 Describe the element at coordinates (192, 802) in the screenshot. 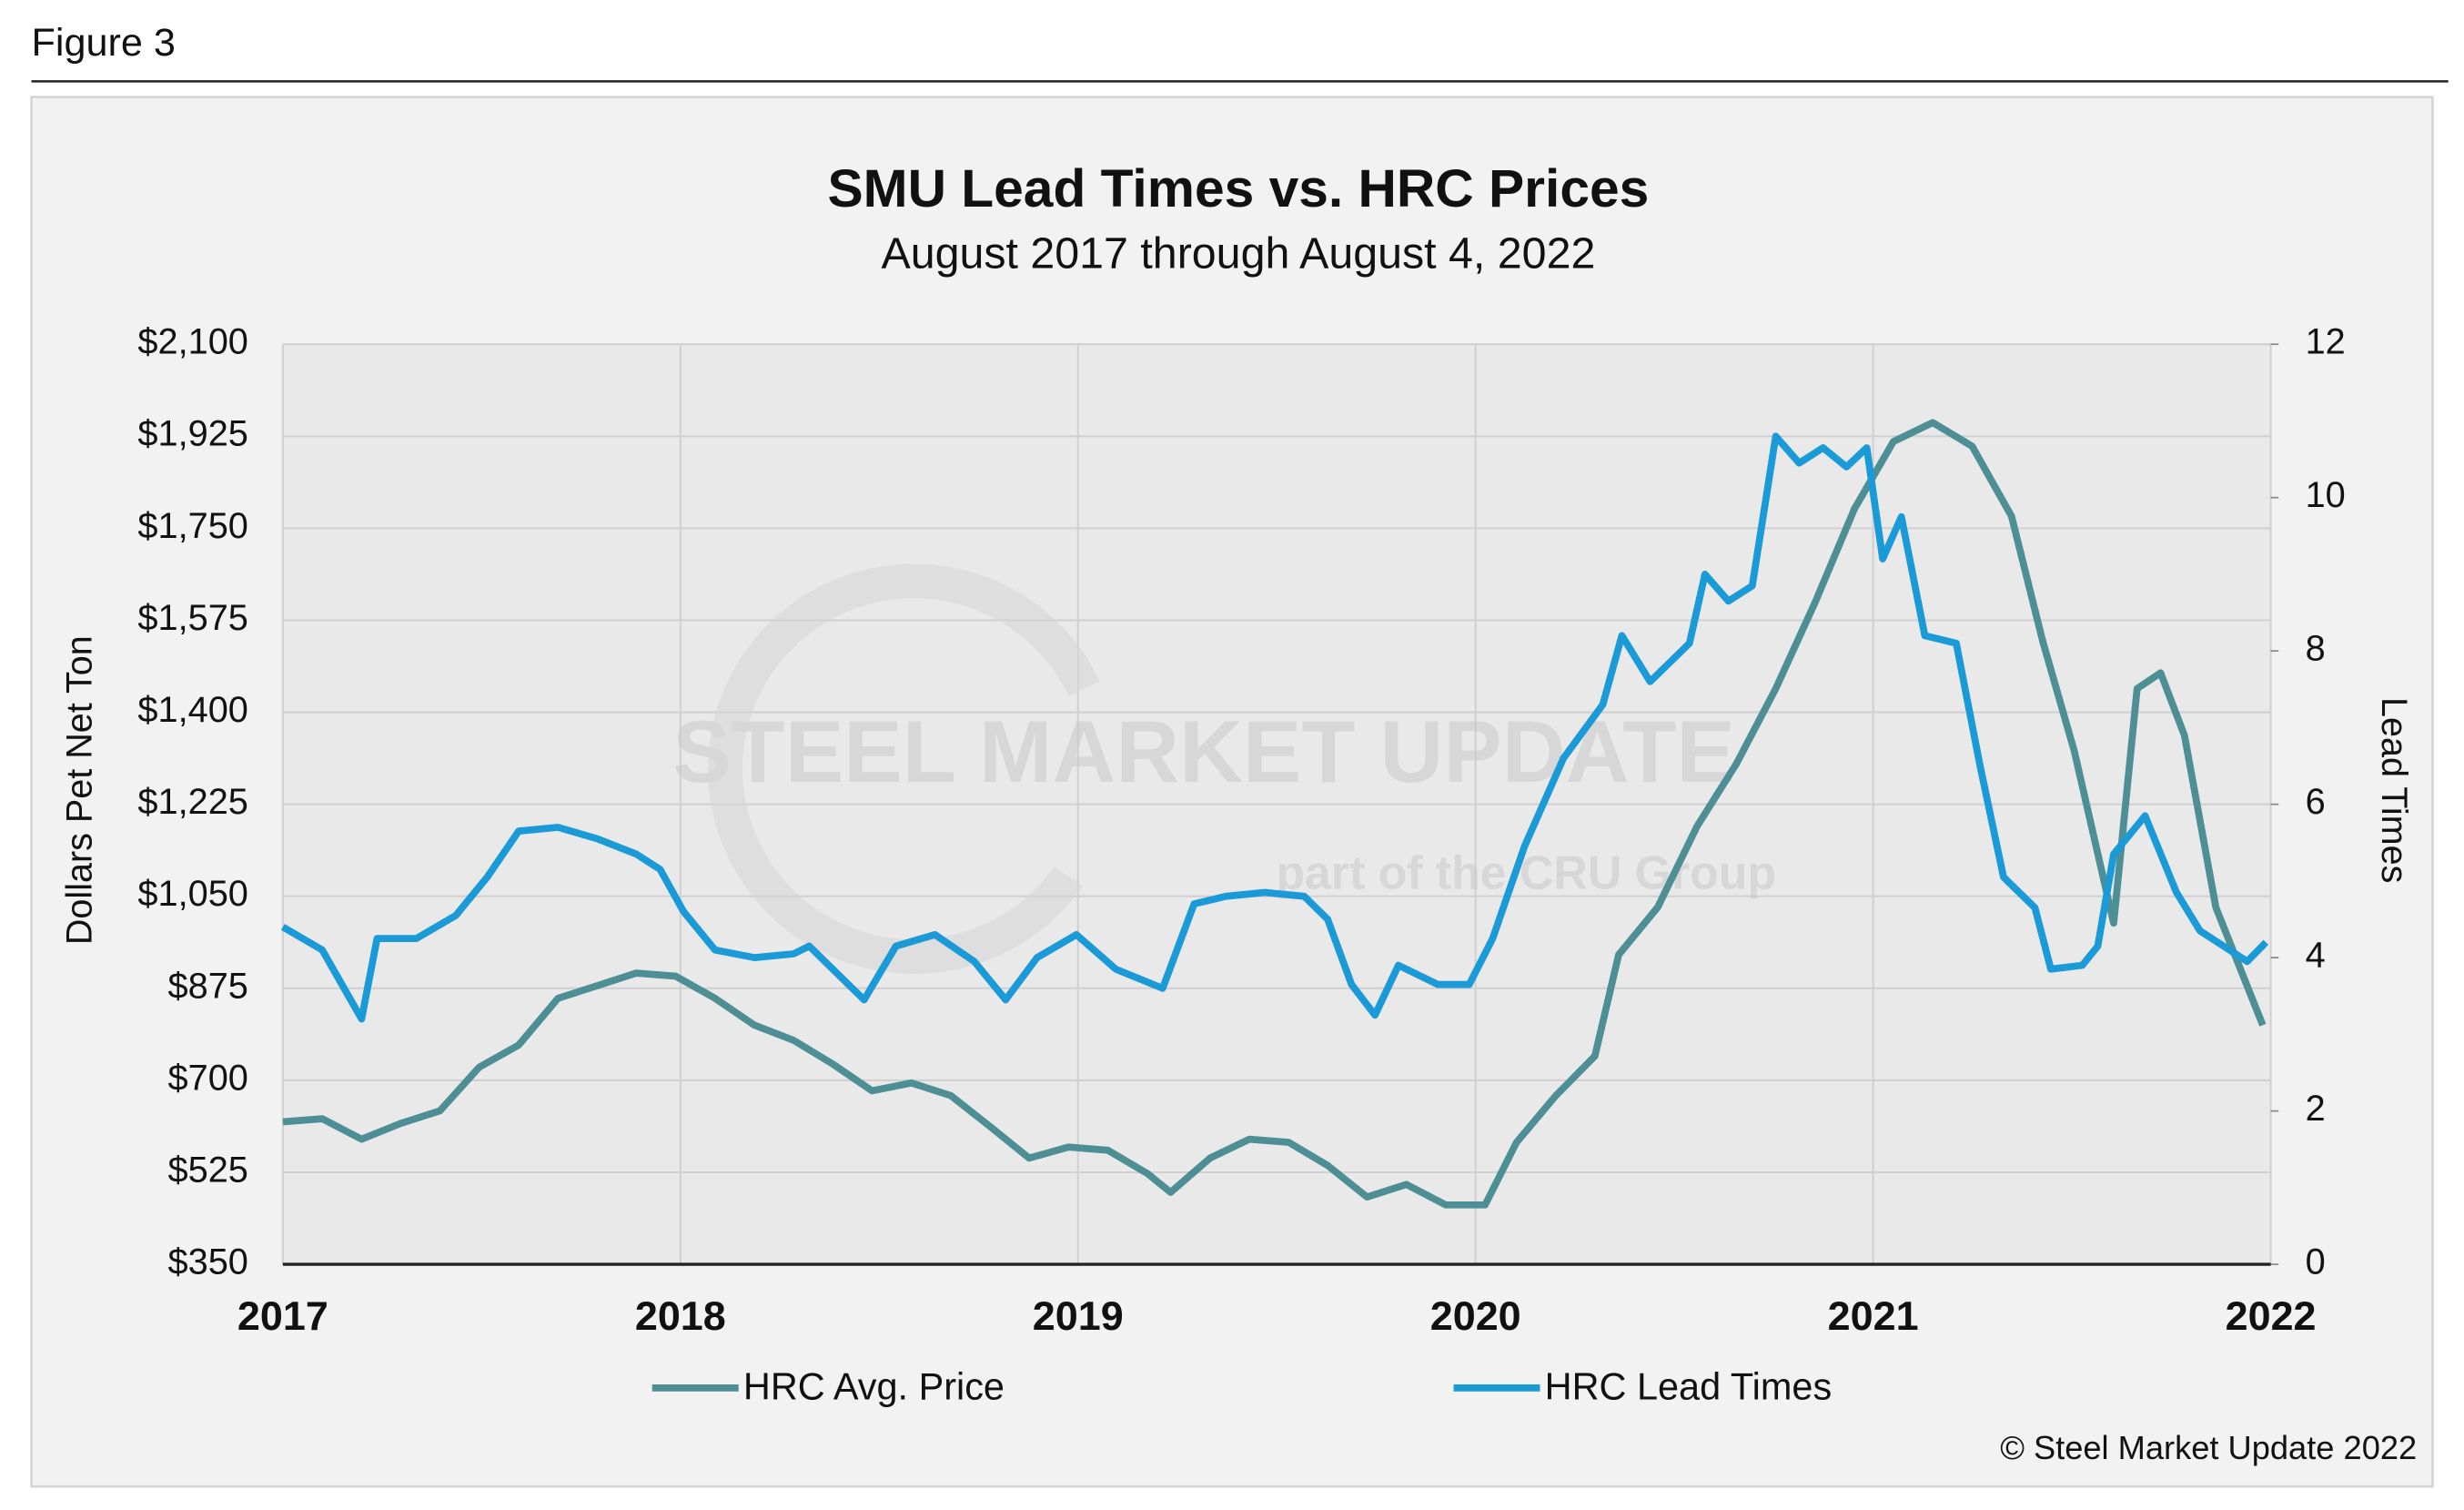

I see `y-tick-label: $1,225` at that location.